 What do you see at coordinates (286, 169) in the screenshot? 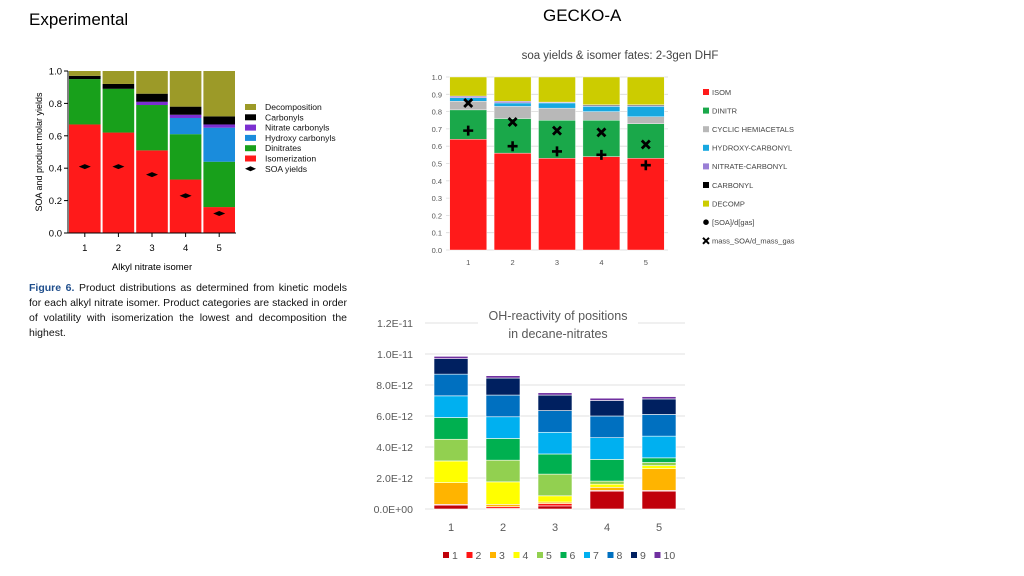
I see `legend-label-soa-yields: SOA yields` at bounding box center [286, 169].